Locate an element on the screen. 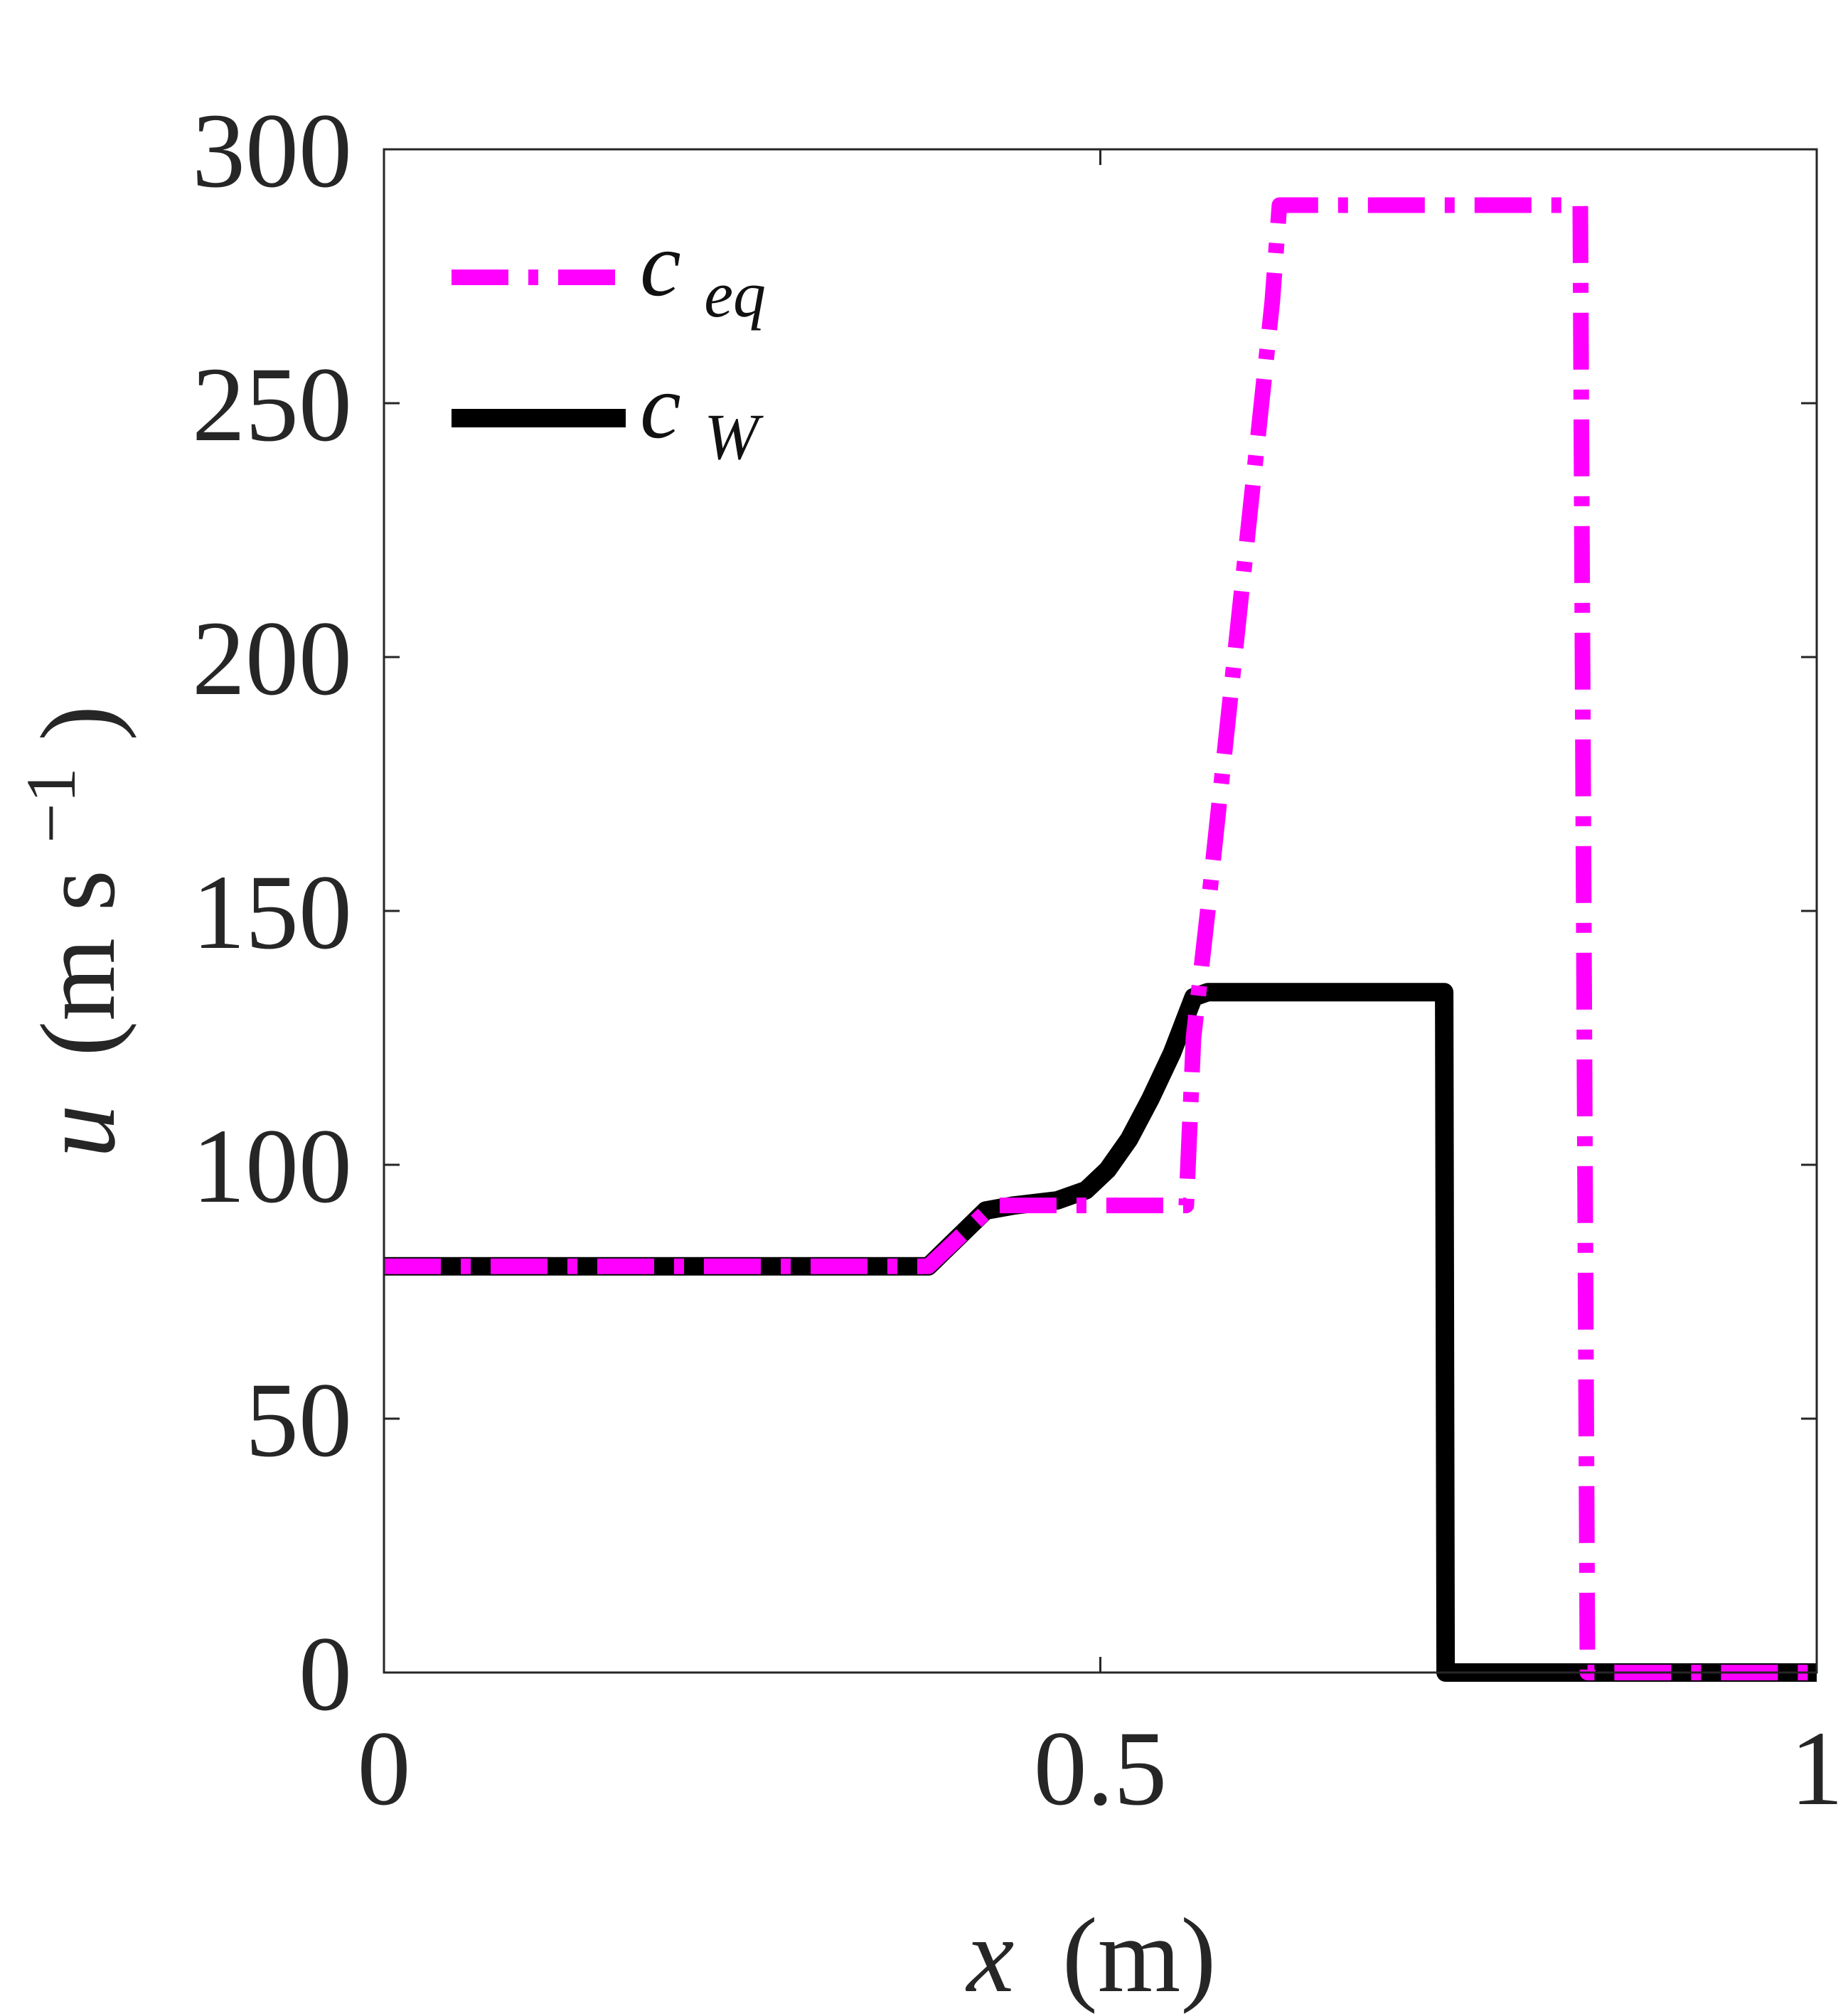 The image size is (1848, 2016). x-axis-label: x (m) is located at coordinates (1091, 1956).